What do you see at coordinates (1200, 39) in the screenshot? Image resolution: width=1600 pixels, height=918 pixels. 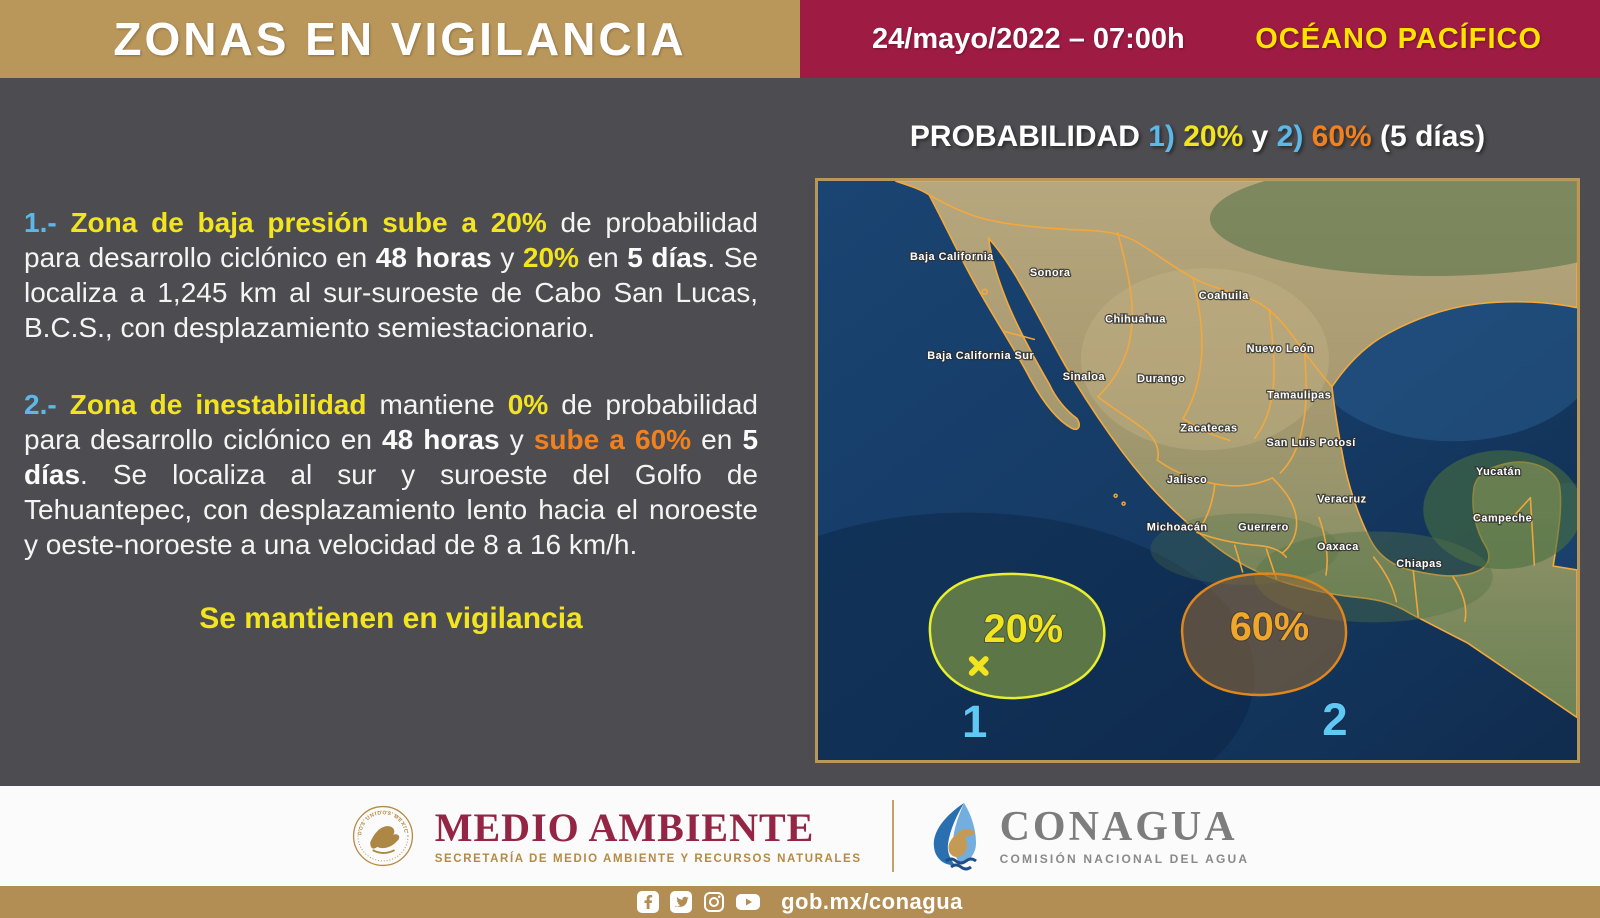 I see `header-meta-section: 24/mayo/2022 – 07:00h OCÉANO PACÍFICO` at bounding box center [1200, 39].